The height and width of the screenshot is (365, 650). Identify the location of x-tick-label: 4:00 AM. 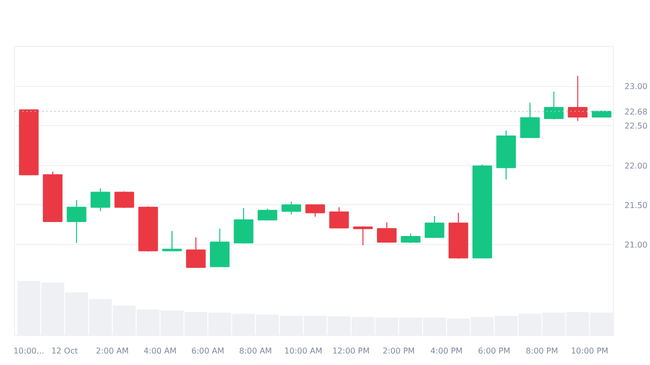
(160, 351).